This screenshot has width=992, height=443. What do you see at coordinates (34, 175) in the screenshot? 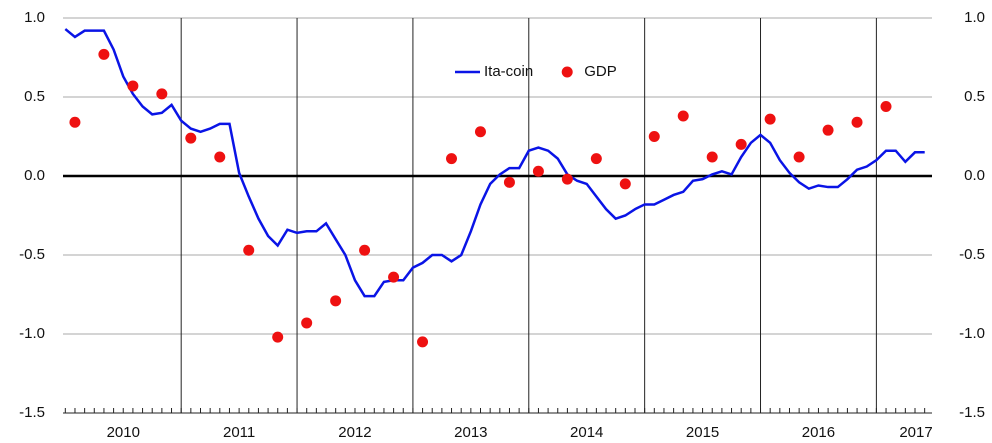
I see `y-tick-label: 0.0` at bounding box center [34, 175].